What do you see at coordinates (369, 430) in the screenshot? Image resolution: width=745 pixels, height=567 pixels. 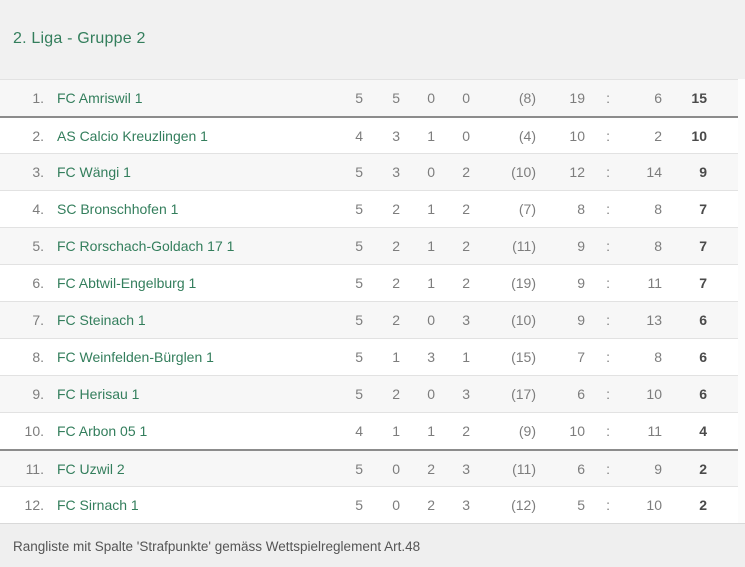 I see `table-row: 10. FC Arbon 05 1 4 1 1 2 (9) 10 : 11 4` at bounding box center [369, 430].